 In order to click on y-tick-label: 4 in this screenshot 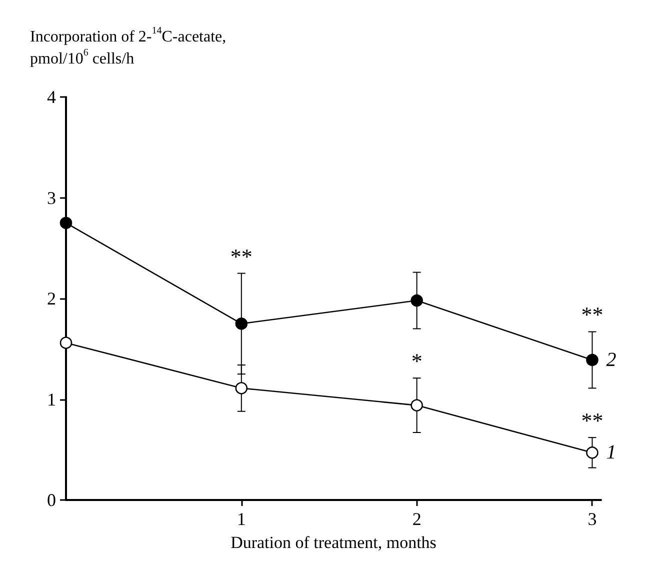, I will do `click(51, 97)`.